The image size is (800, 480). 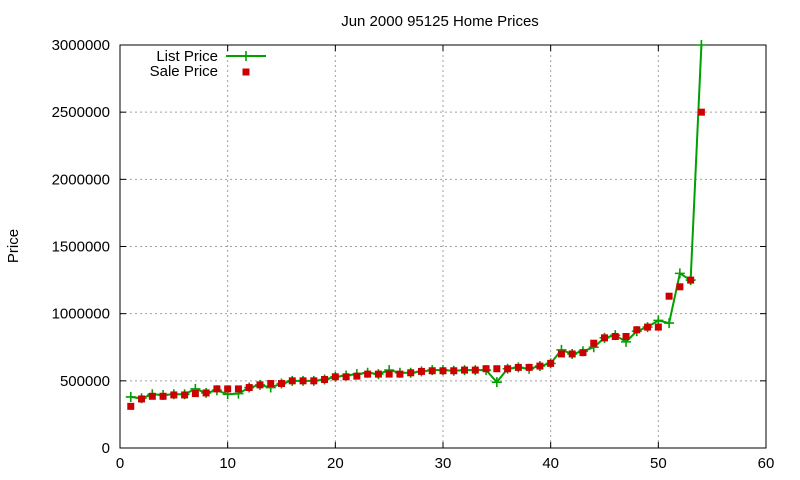 What do you see at coordinates (81, 247) in the screenshot?
I see `y-tick-label: 1500000` at bounding box center [81, 247].